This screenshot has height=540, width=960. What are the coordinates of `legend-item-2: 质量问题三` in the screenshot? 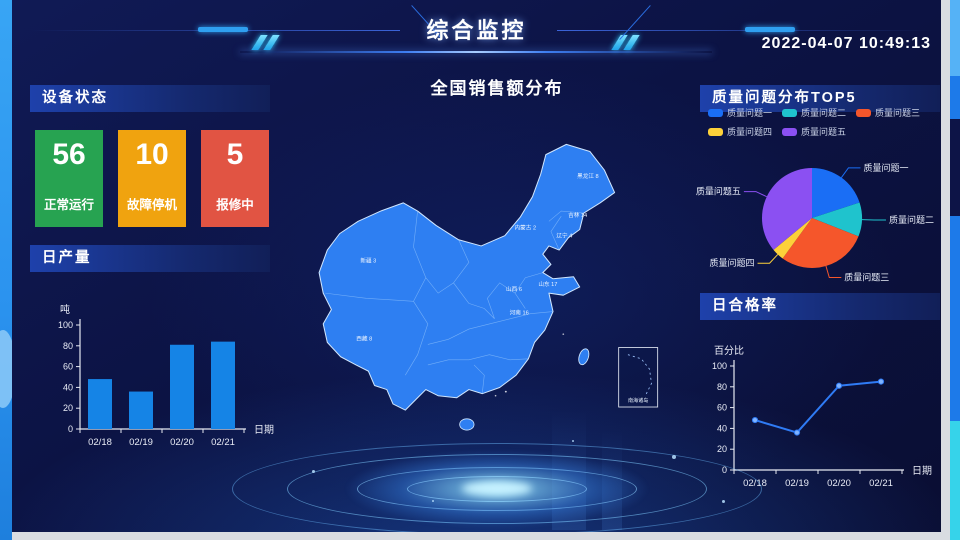 It's located at (888, 112).